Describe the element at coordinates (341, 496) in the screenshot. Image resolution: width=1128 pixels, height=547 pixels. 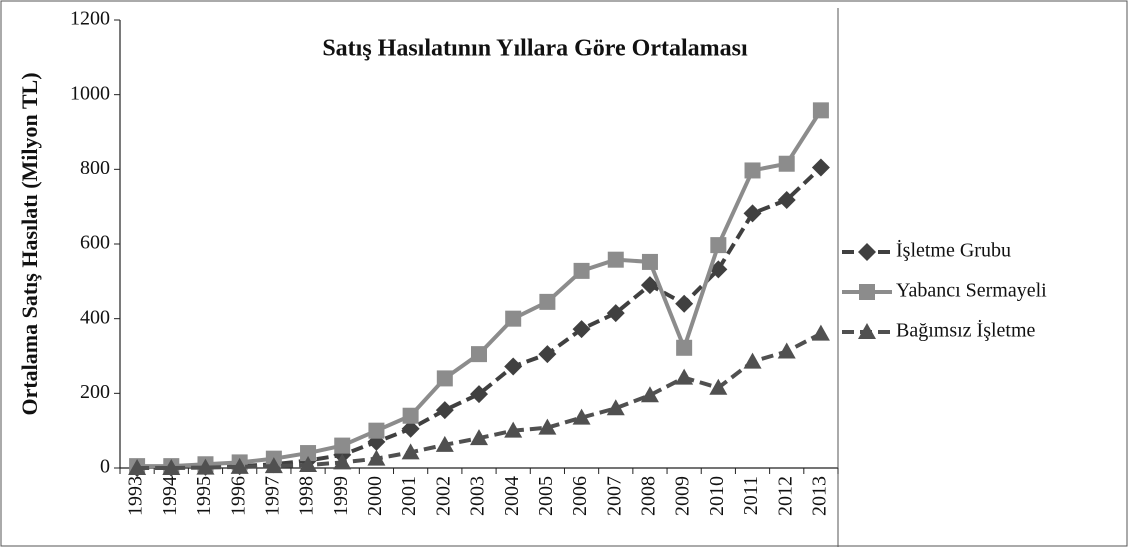
I see `x-tick-label: 1999` at that location.